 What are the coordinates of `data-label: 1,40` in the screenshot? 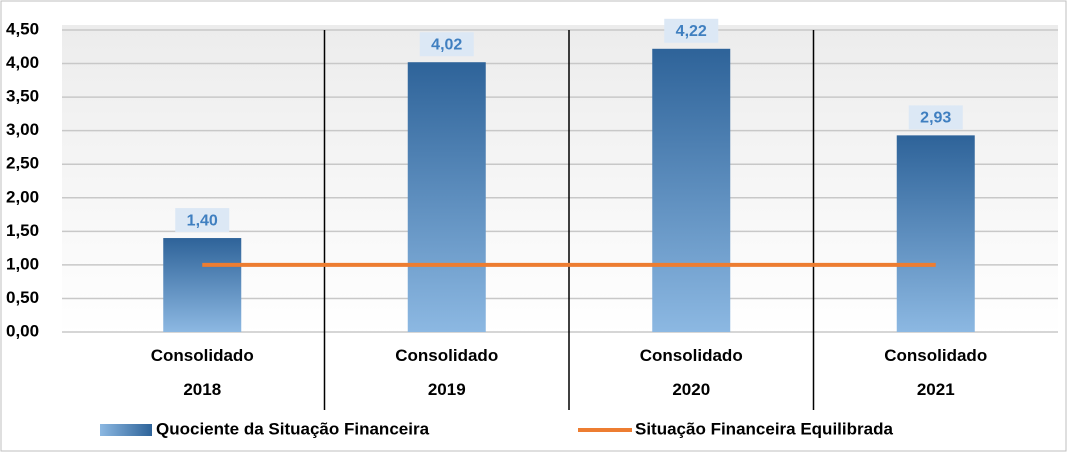 It's located at (202, 220).